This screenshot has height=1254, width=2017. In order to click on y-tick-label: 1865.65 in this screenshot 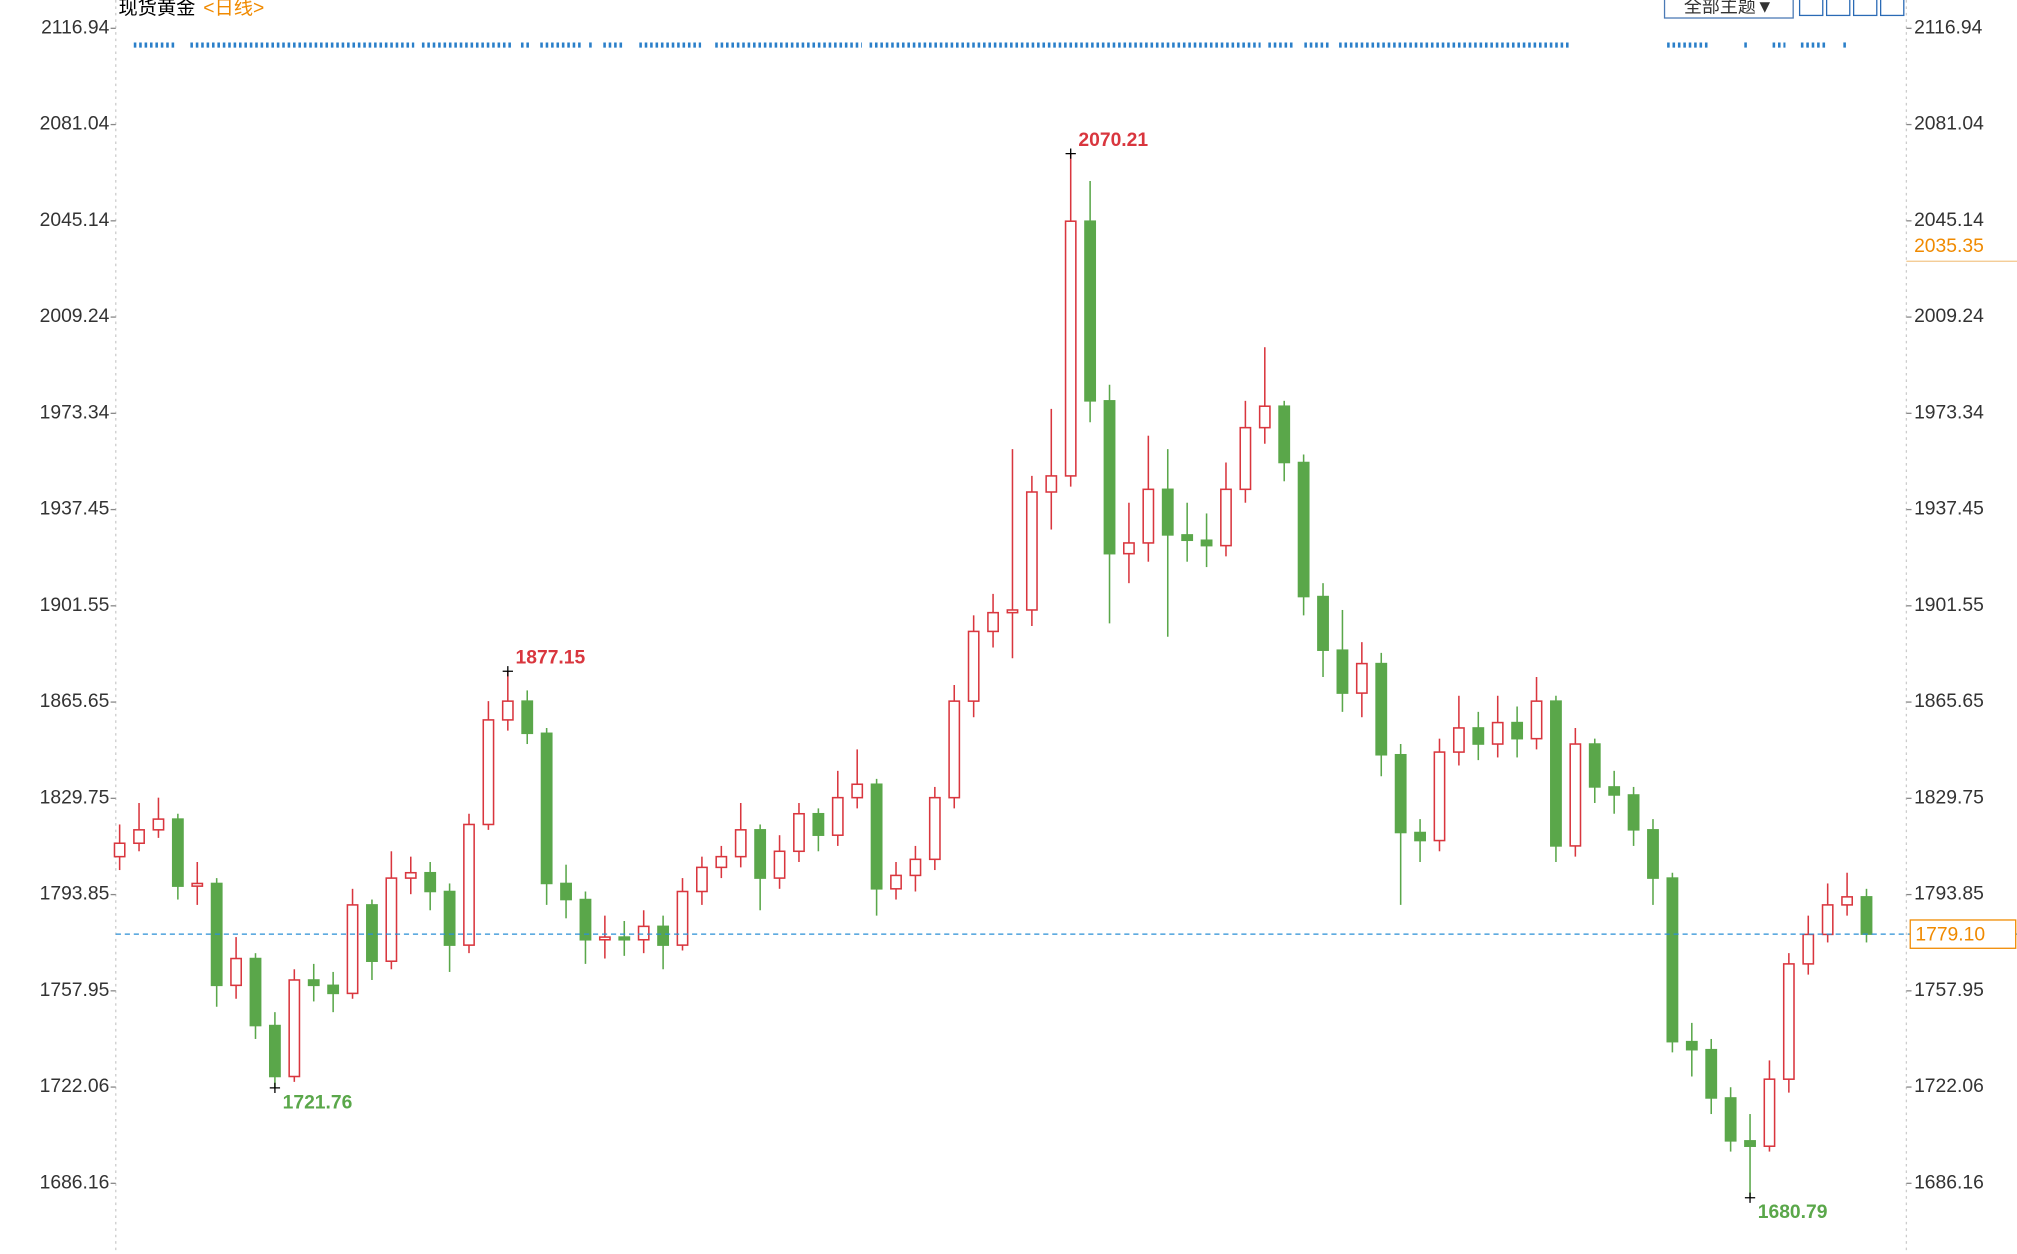, I will do `click(75, 701)`.